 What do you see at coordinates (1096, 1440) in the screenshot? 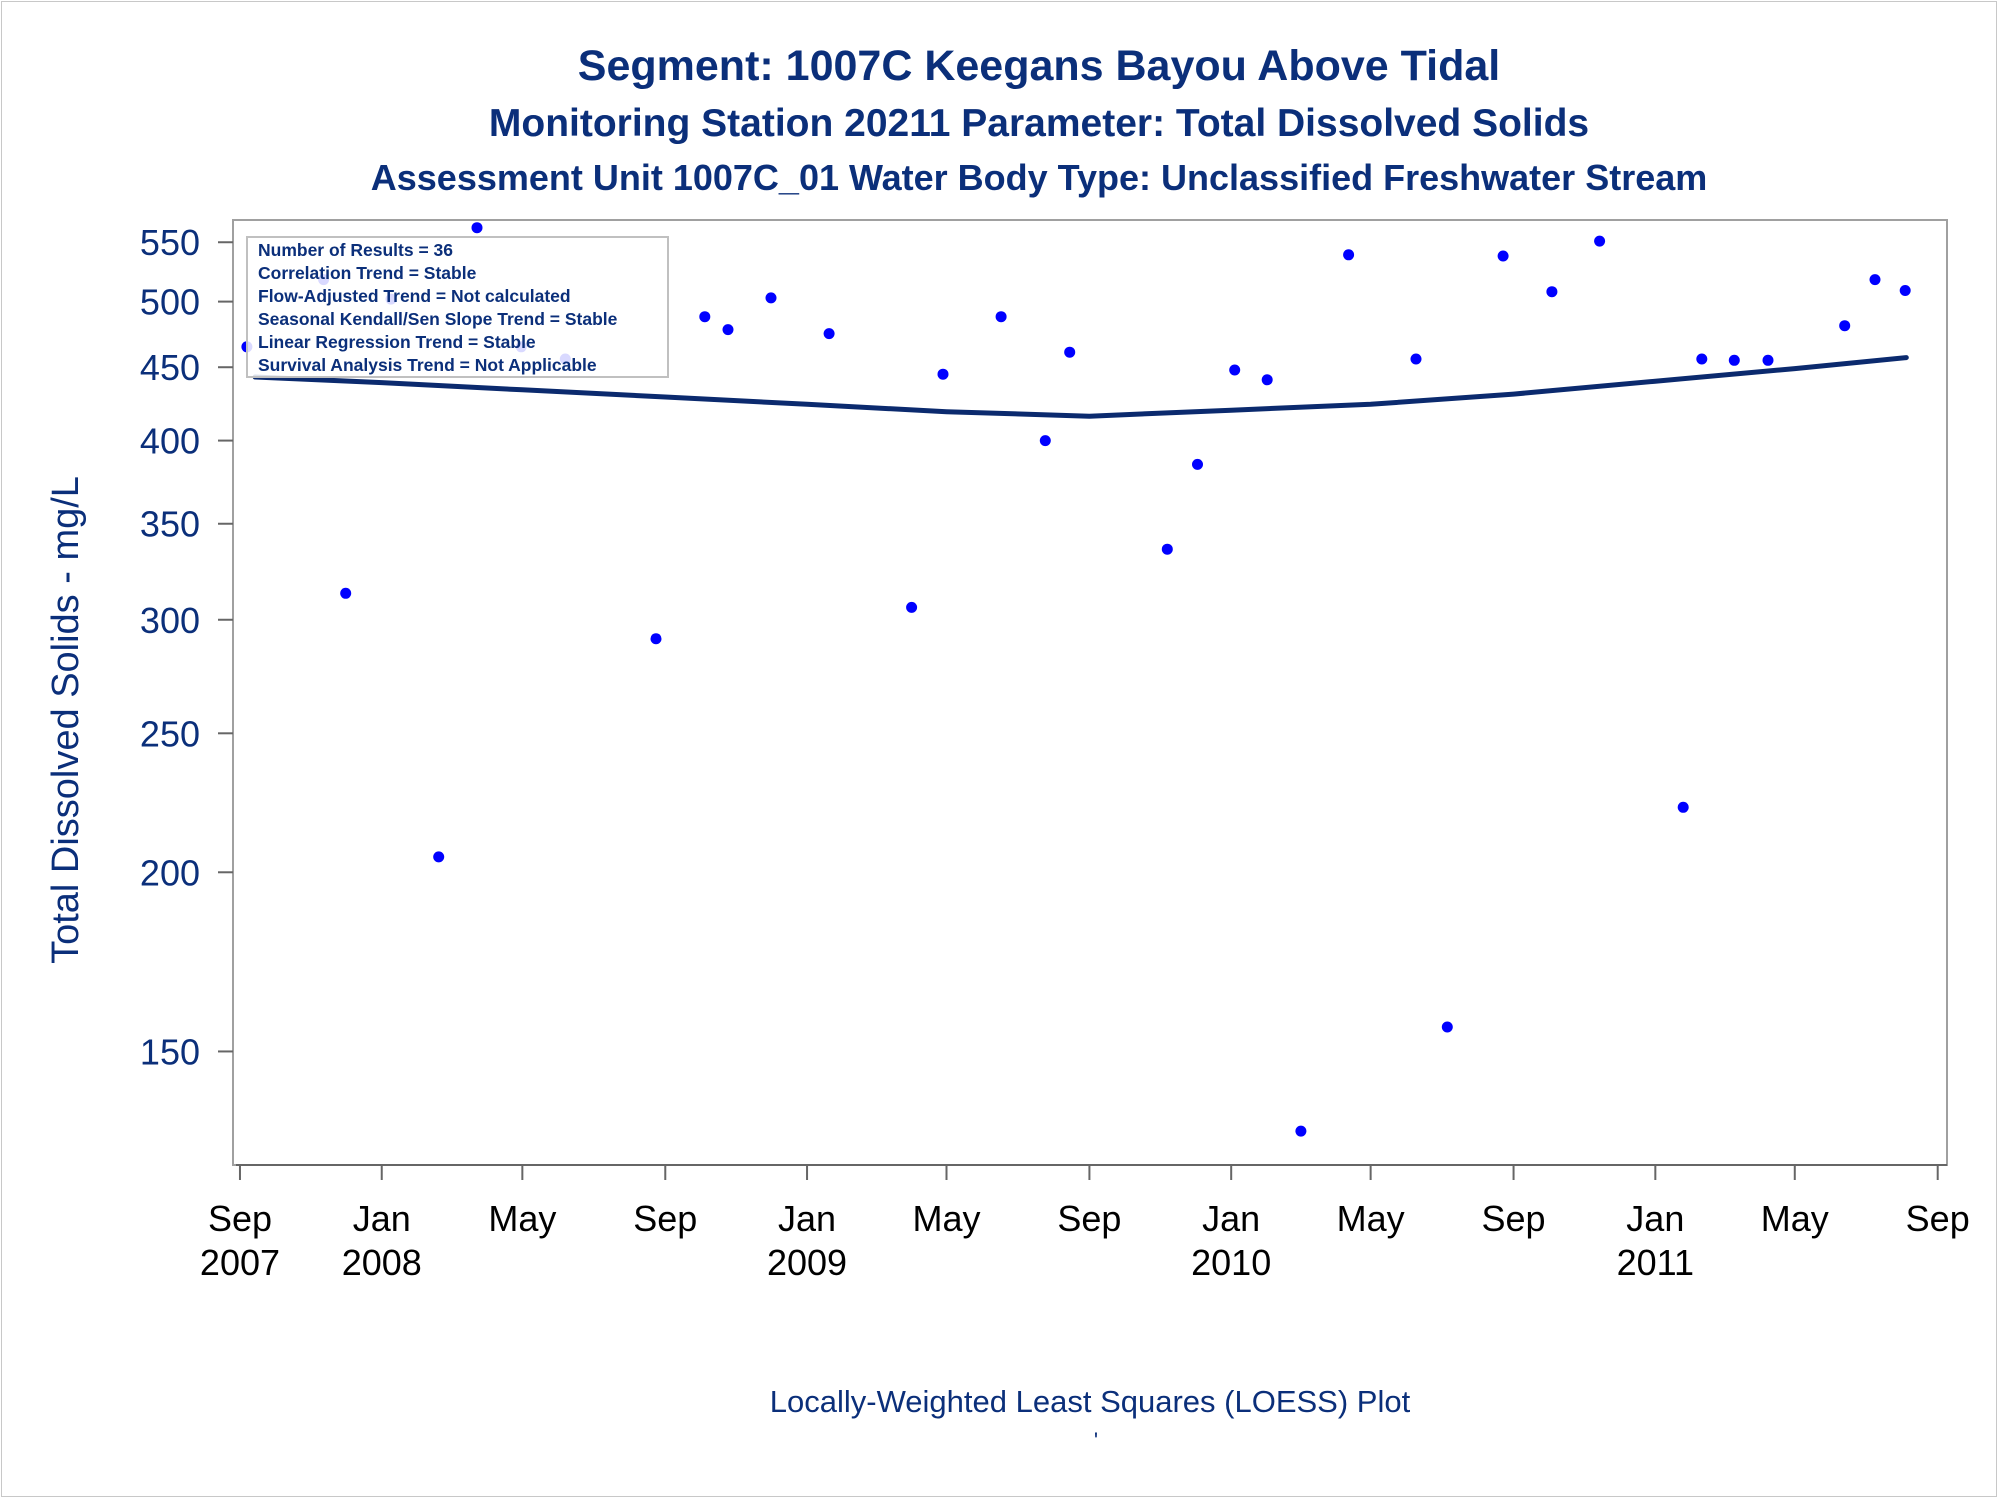
I see `footnote-mark: '` at bounding box center [1096, 1440].